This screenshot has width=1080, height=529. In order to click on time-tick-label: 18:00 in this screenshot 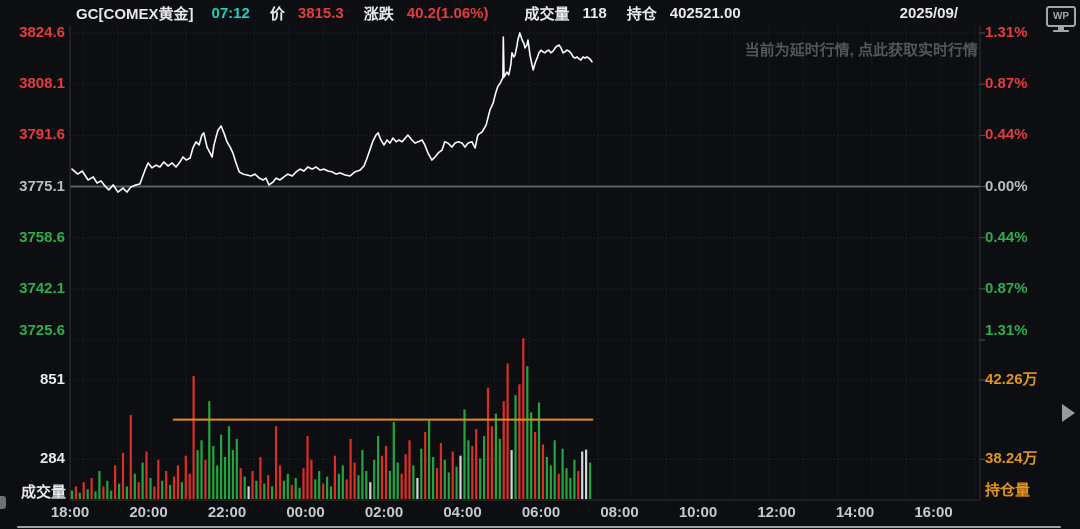, I will do `click(70, 512)`.